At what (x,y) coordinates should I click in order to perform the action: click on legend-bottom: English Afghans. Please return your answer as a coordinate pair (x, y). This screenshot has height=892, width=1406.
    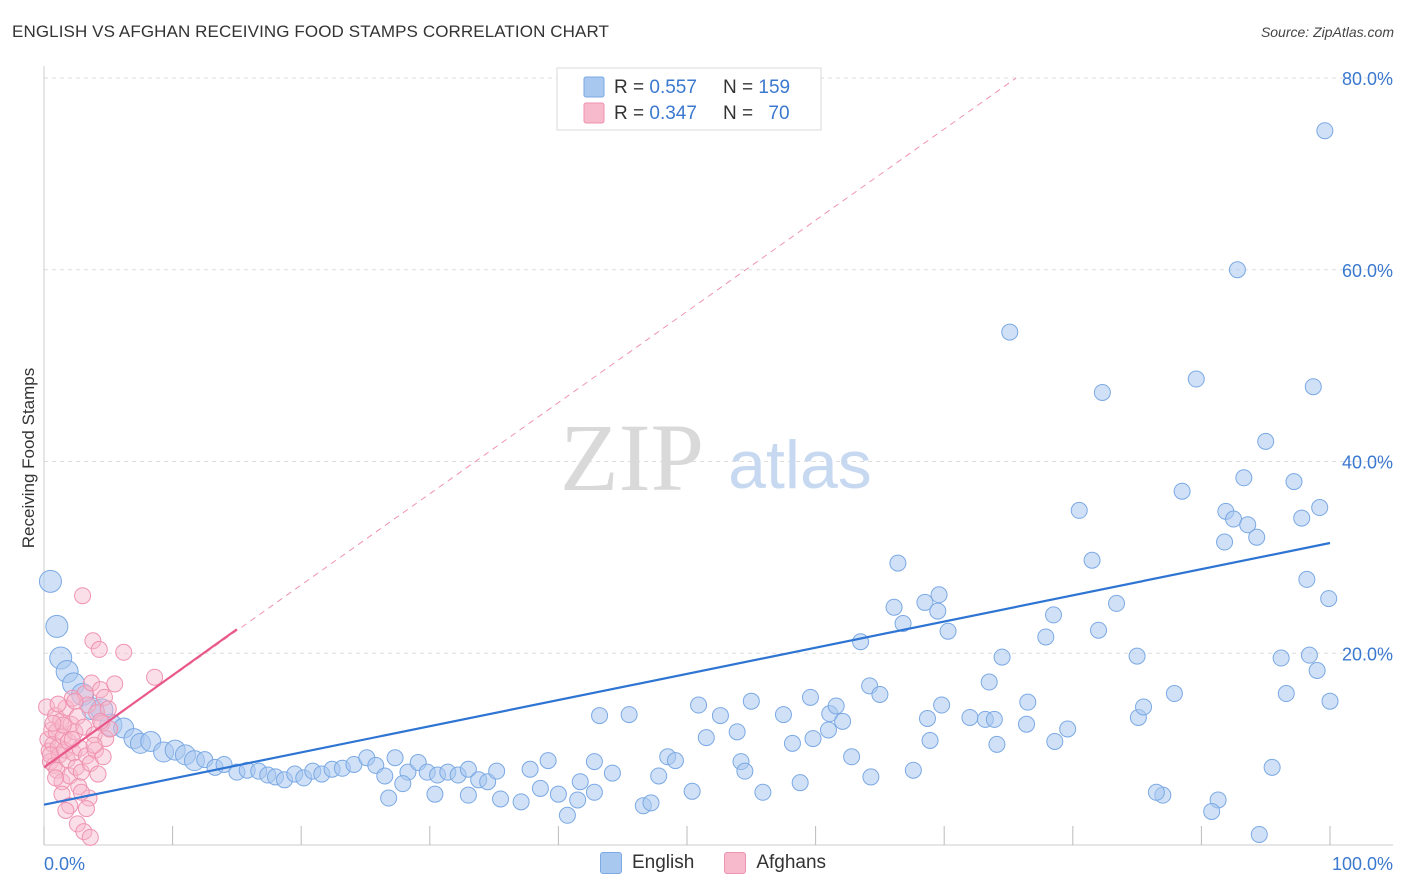
    Looking at the image, I should click on (713, 863).